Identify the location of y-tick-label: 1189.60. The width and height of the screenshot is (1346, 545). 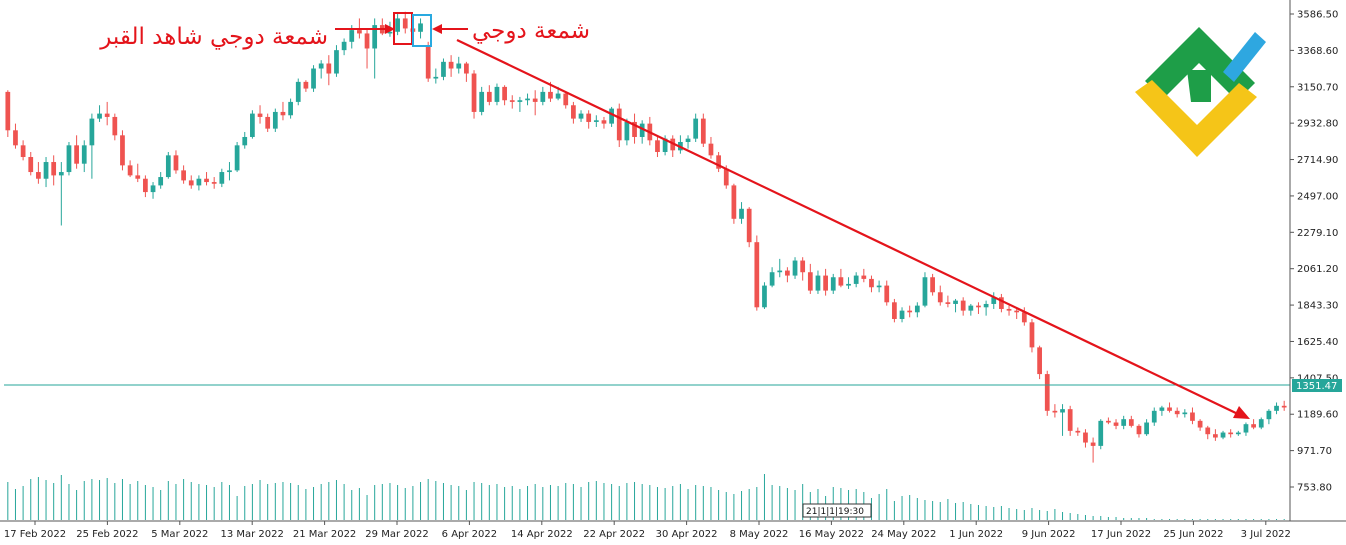
(1317, 415).